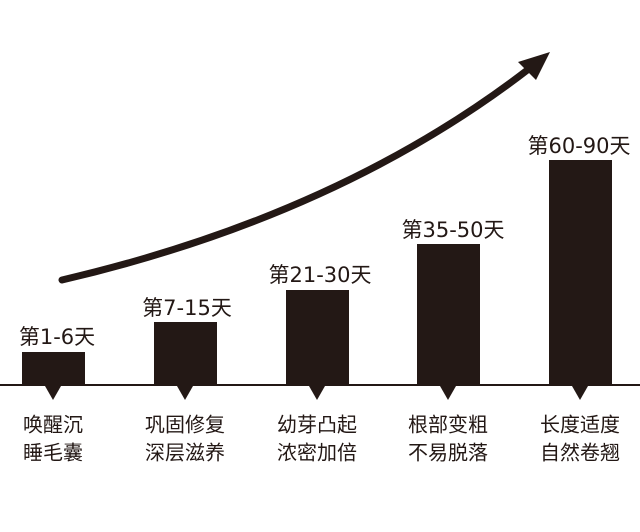  What do you see at coordinates (448, 425) in the screenshot?
I see `stage-desc: 根部变粗` at bounding box center [448, 425].